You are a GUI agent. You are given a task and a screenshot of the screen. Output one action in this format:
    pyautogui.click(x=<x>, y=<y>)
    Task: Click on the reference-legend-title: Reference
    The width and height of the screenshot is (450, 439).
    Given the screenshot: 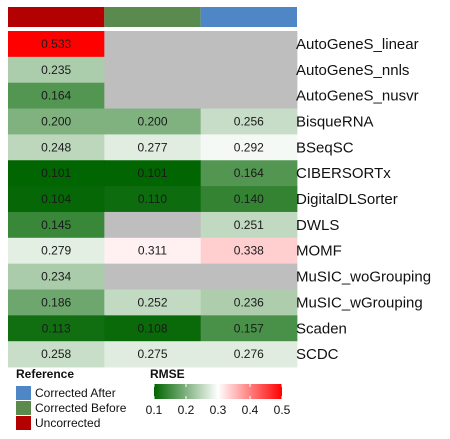 What is the action you would take?
    pyautogui.click(x=45, y=374)
    